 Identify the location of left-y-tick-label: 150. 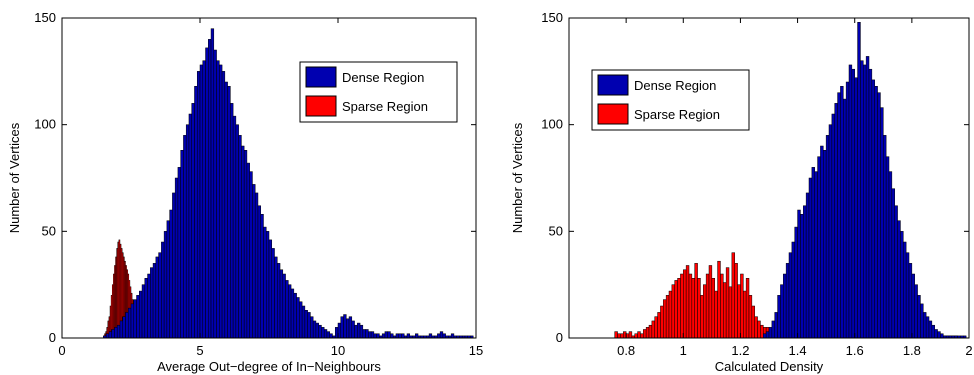
(45, 17).